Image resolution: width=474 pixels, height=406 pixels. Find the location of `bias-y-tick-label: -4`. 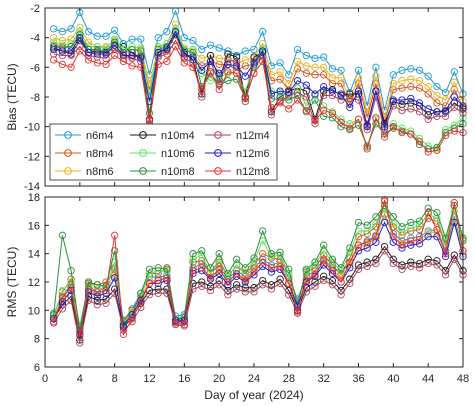

bias-y-tick-label: -4 is located at coordinates (35, 39).